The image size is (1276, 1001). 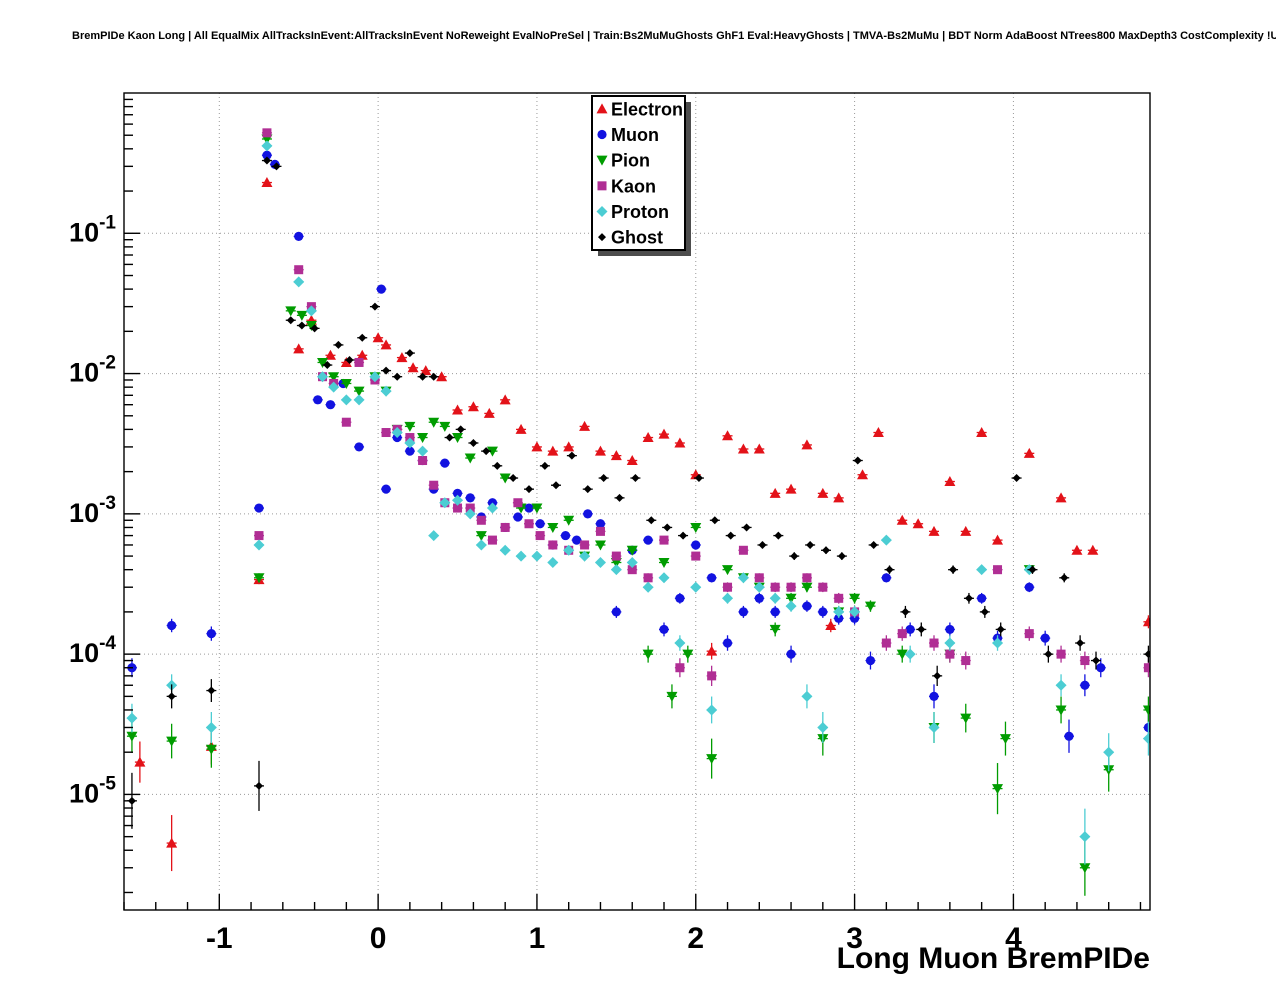 What do you see at coordinates (92, 229) in the screenshot?
I see `svg-text: 10⁻¹` at bounding box center [92, 229].